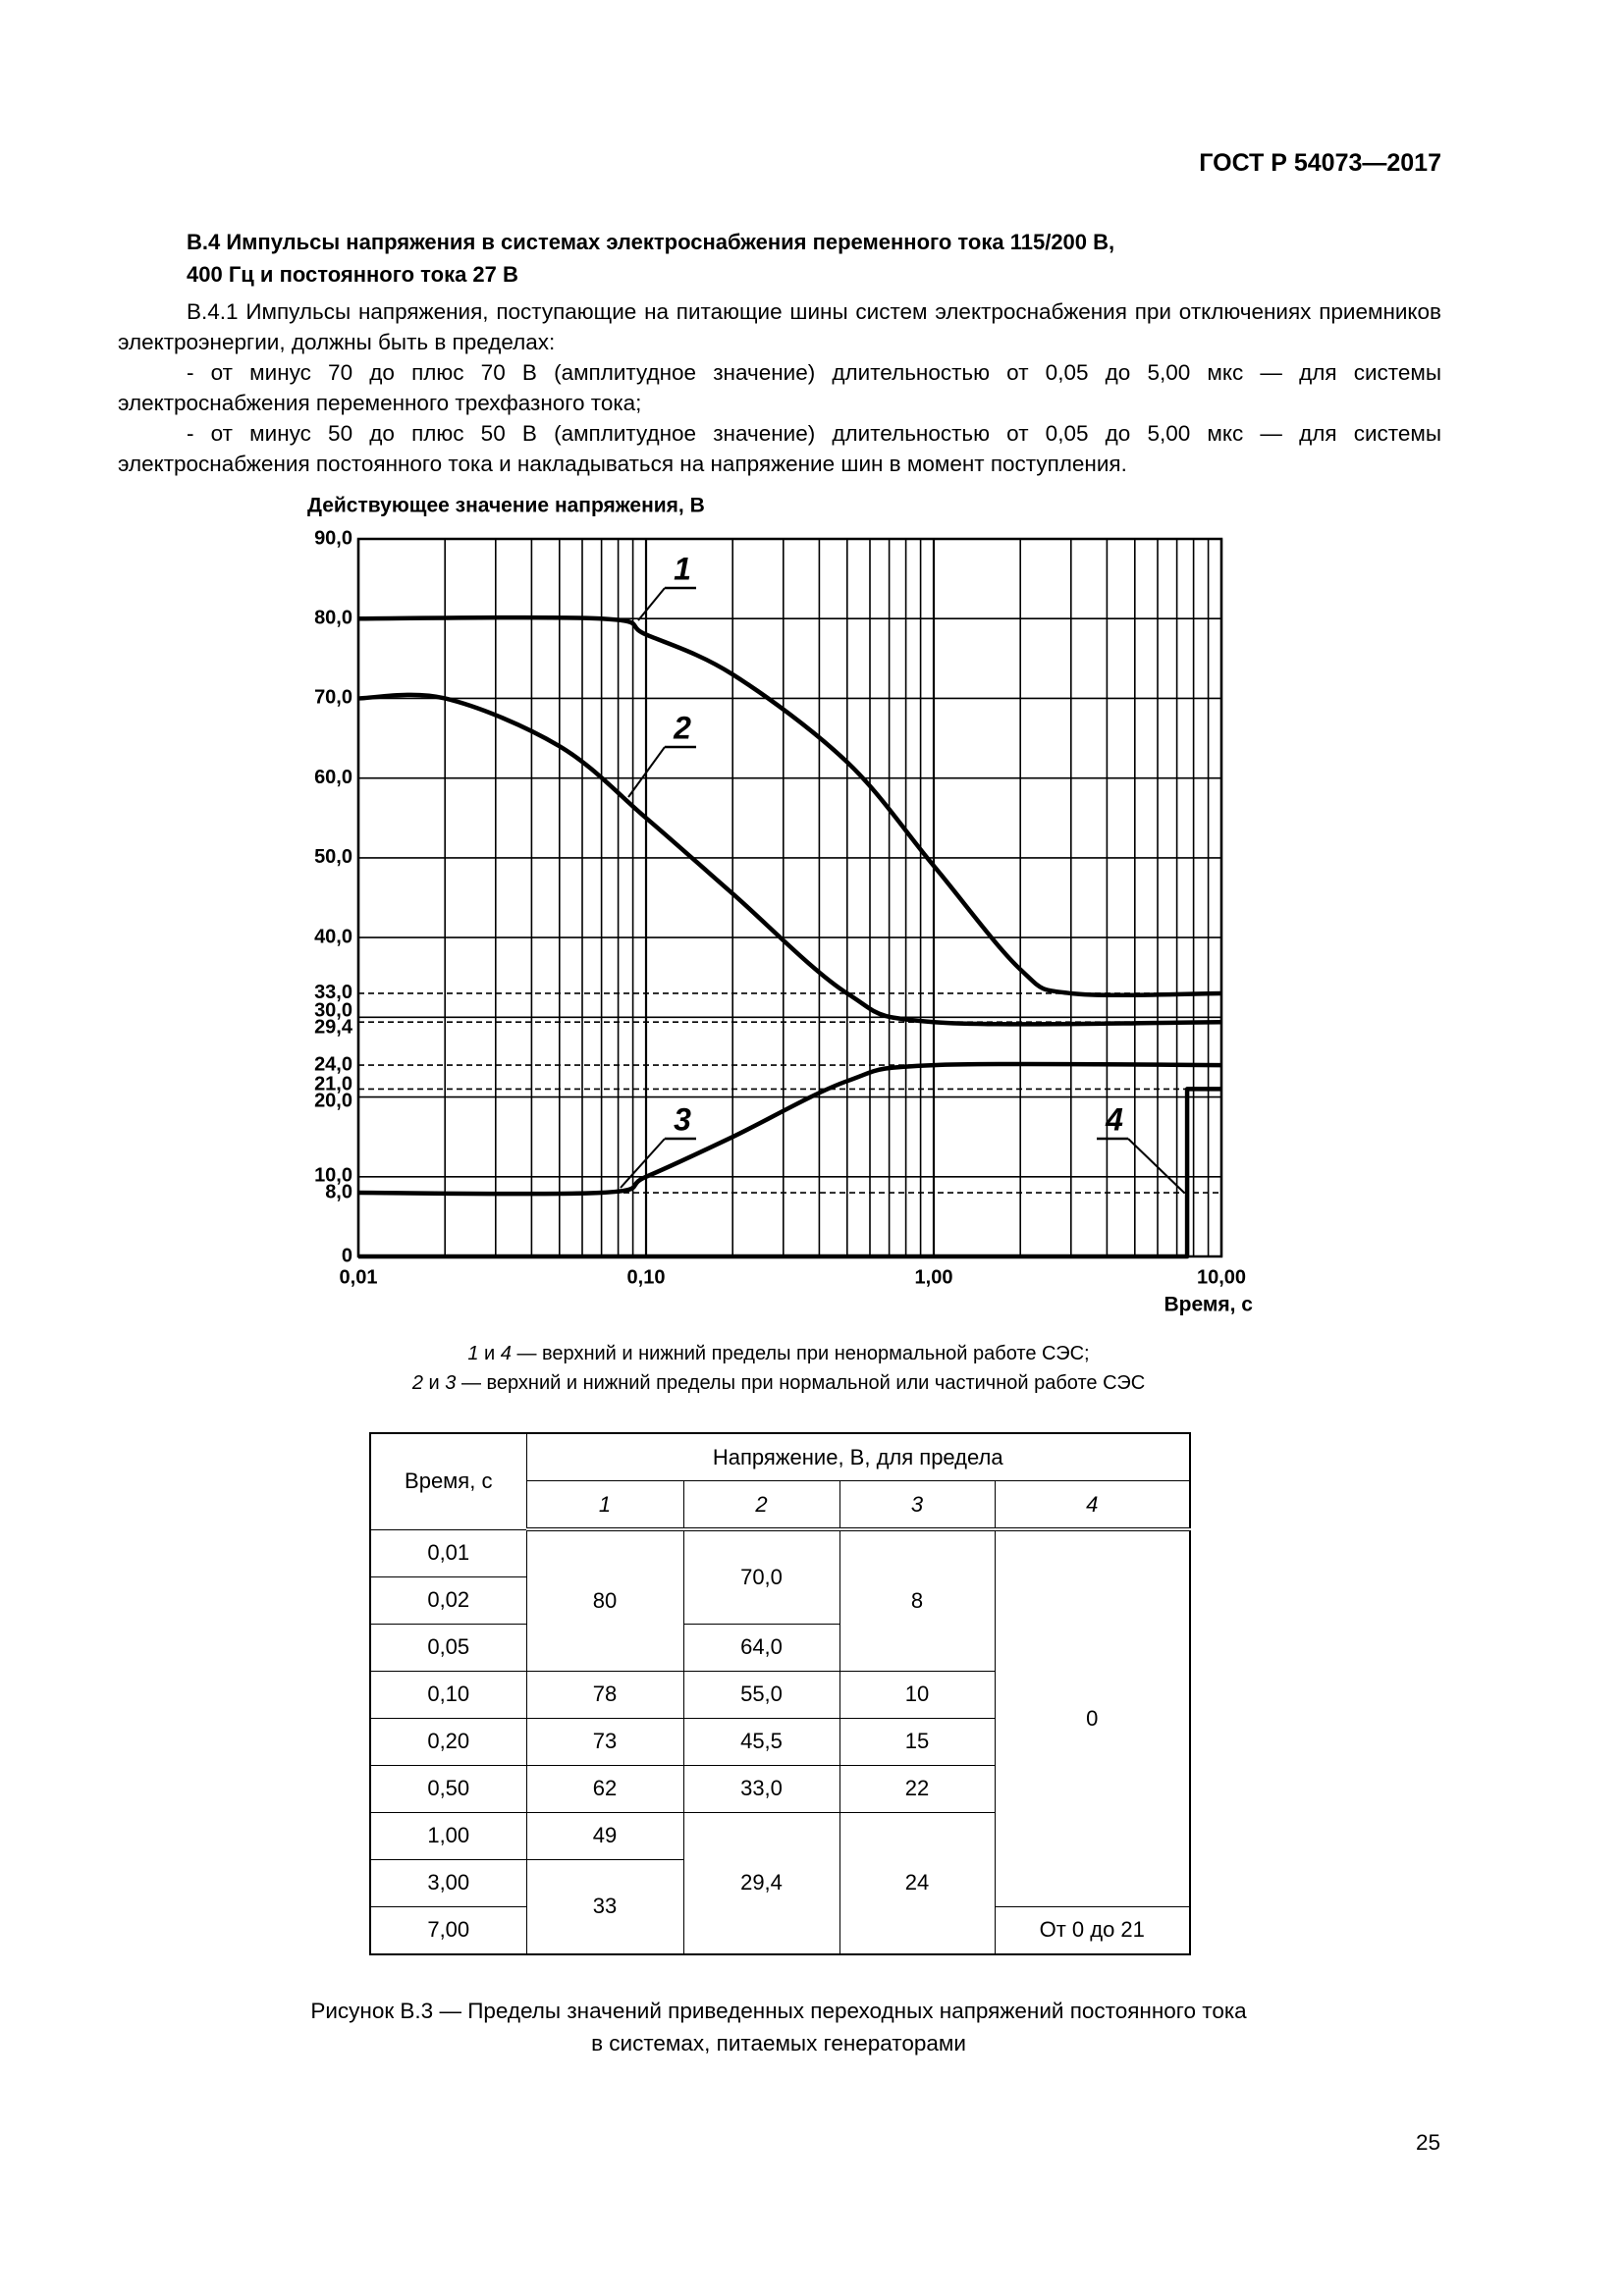 This screenshot has width=1624, height=2296. What do you see at coordinates (604, 1600) in the screenshot?
I see `cell: 80` at bounding box center [604, 1600].